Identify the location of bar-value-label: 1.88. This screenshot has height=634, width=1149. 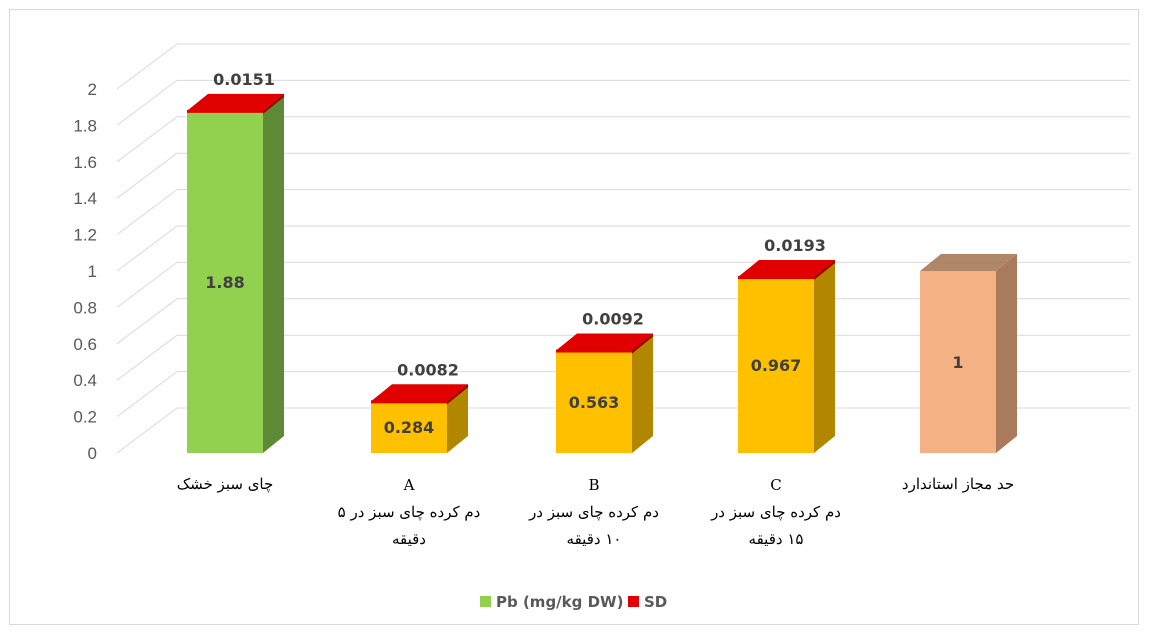
(224, 282).